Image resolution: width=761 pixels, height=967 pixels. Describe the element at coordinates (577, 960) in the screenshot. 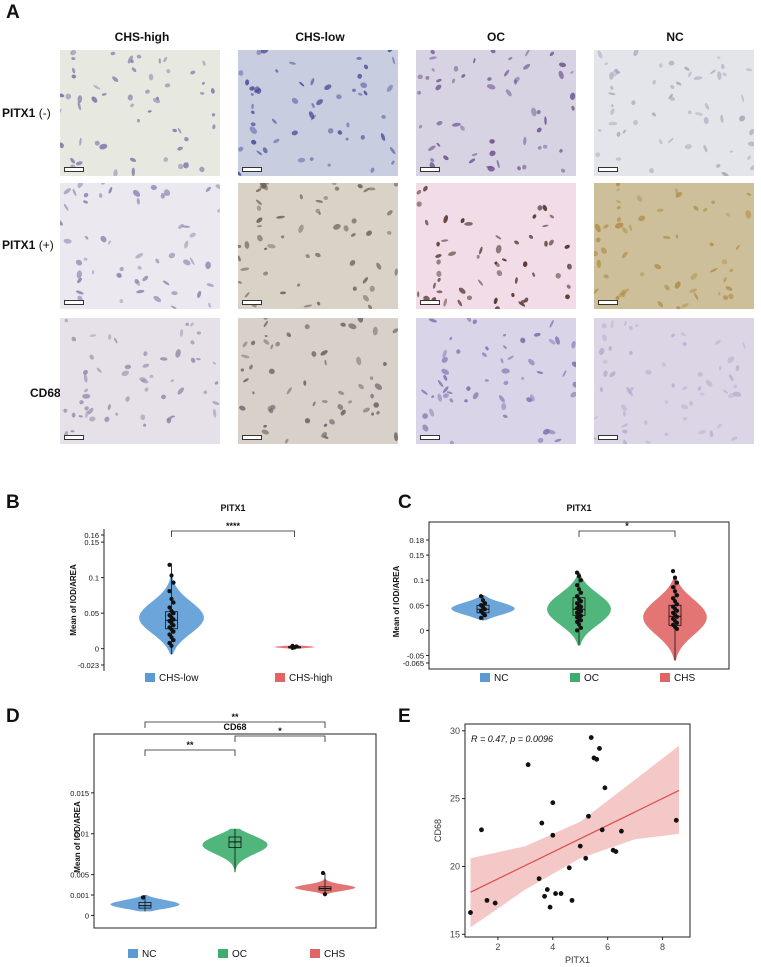

I see `x-axis-label: PITX1` at that location.